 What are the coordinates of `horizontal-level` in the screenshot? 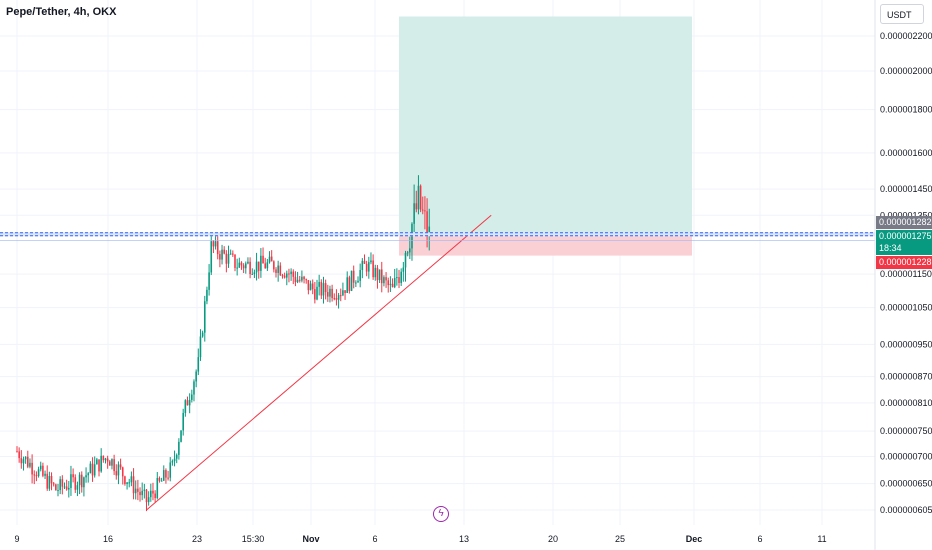 It's located at (437, 236).